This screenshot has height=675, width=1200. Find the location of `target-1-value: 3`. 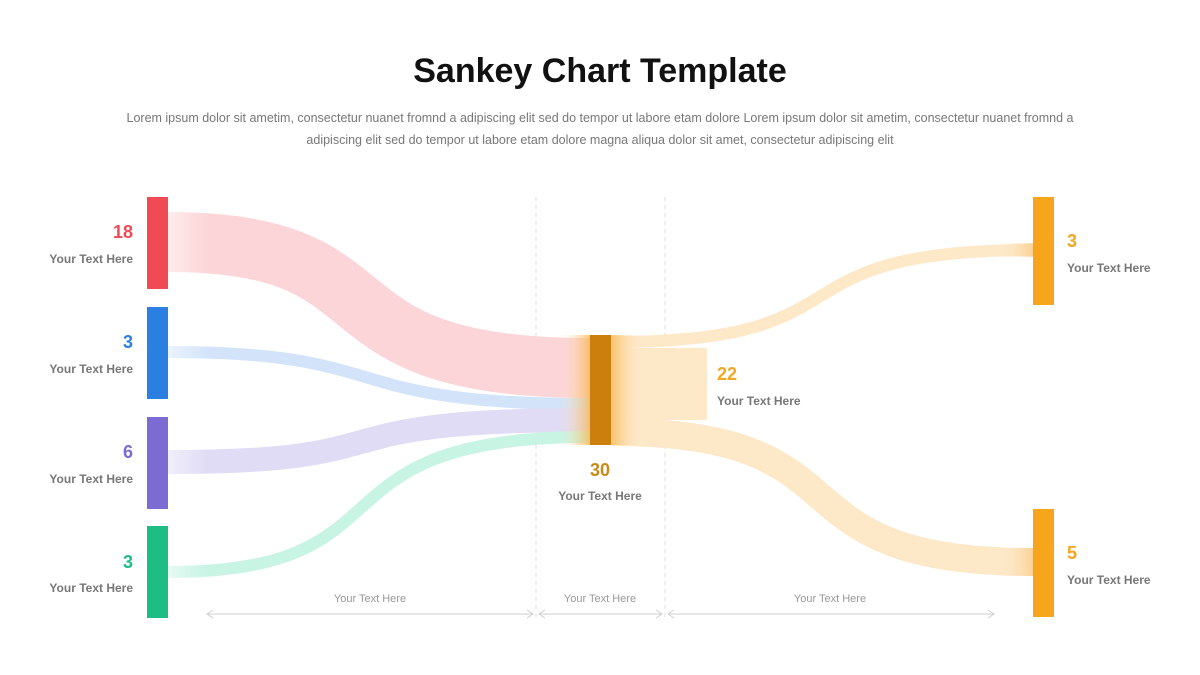

target-1-value: 3 is located at coordinates (1072, 241).